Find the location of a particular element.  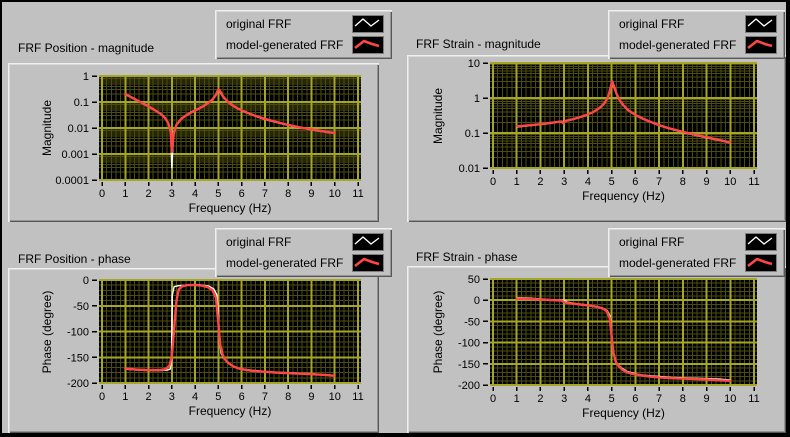

chart-title-strain-phase: FRF Strain - phase is located at coordinates (467, 257).